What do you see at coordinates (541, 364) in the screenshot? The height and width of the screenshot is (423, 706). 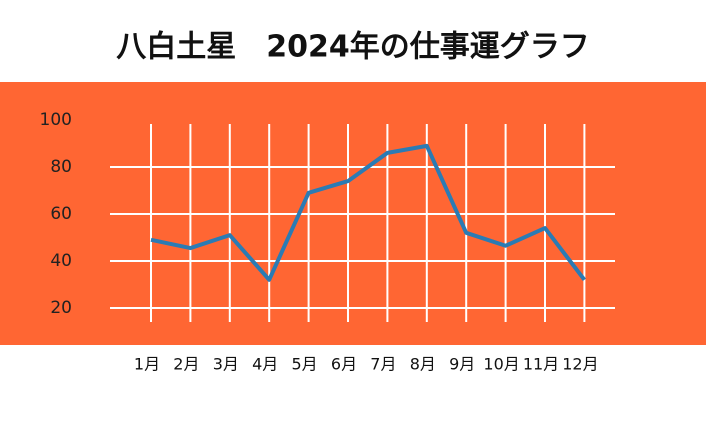 I see `x-tick-label: 11月` at bounding box center [541, 364].